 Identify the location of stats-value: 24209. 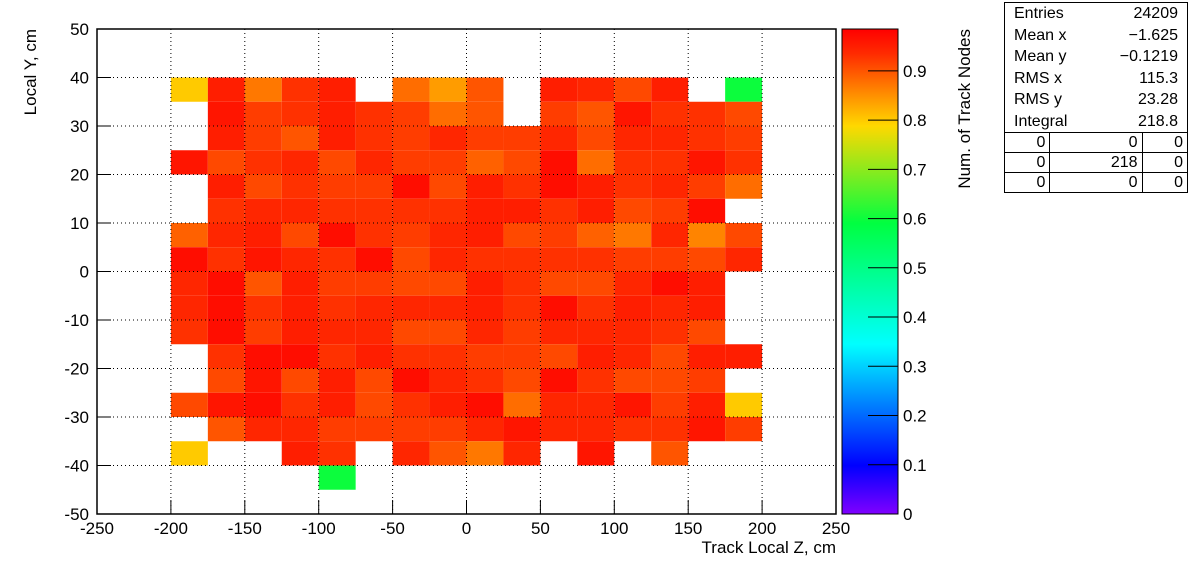
(1156, 13).